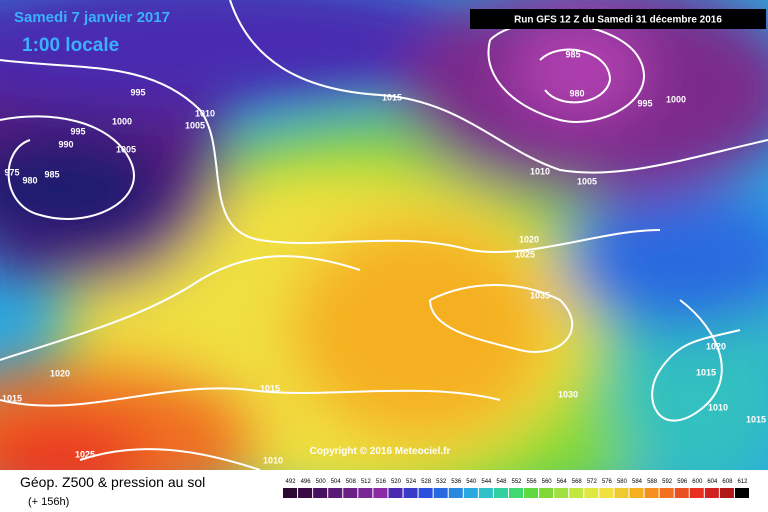 The height and width of the screenshot is (512, 768). Describe the element at coordinates (48, 502) in the screenshot. I see `footer-lead: (+ 156h)` at that location.